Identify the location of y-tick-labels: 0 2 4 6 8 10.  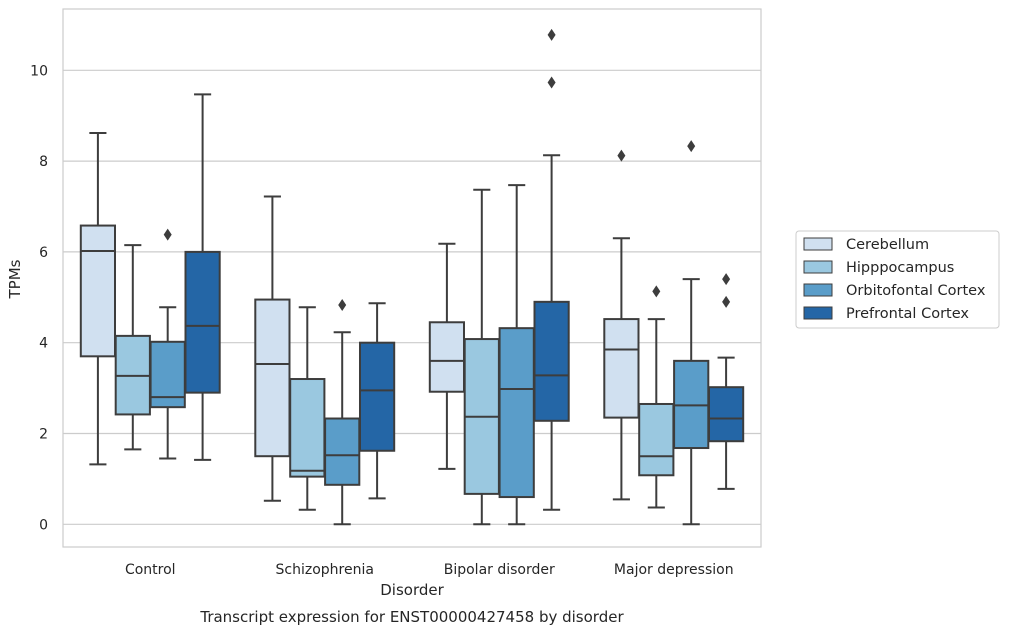
(39, 298).